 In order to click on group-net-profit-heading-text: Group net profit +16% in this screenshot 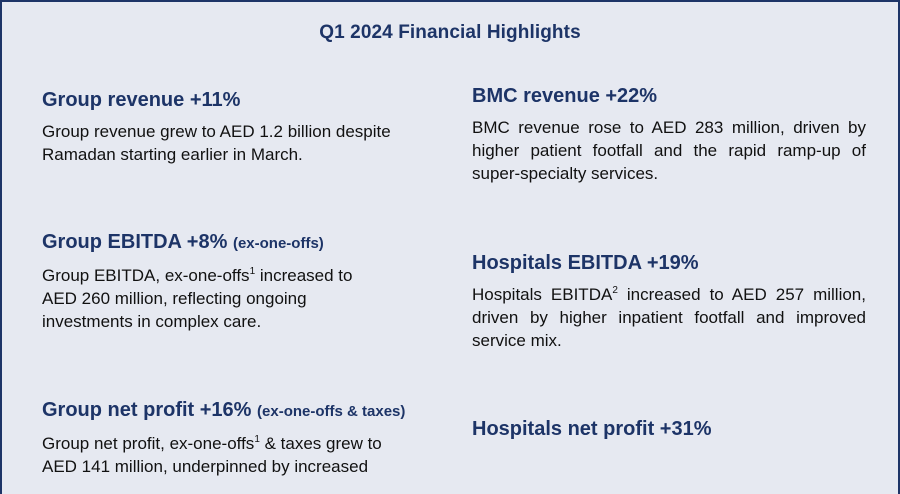, I will do `click(147, 410)`.